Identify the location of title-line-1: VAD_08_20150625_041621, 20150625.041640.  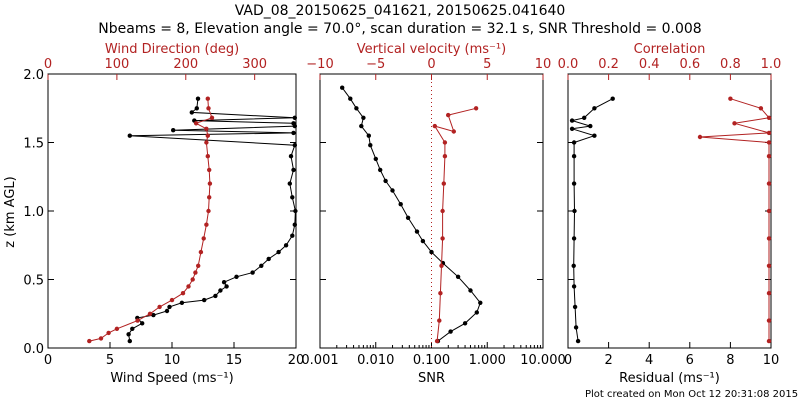
(400, 11).